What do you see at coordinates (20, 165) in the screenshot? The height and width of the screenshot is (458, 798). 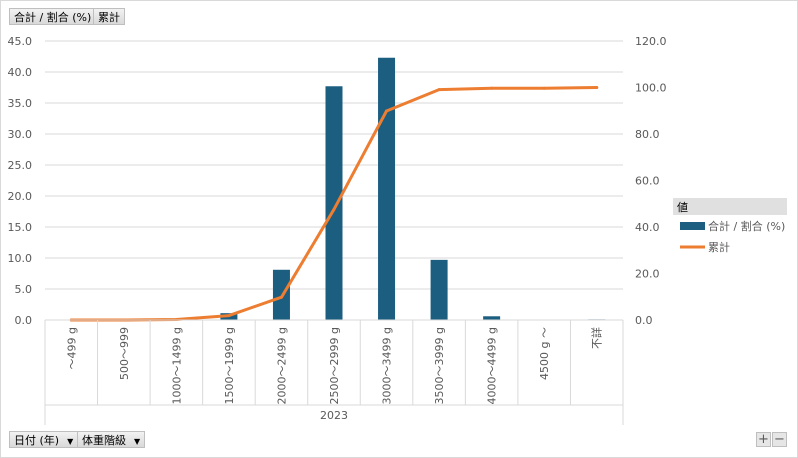 I see `left-tick-label: 25.0` at bounding box center [20, 165].